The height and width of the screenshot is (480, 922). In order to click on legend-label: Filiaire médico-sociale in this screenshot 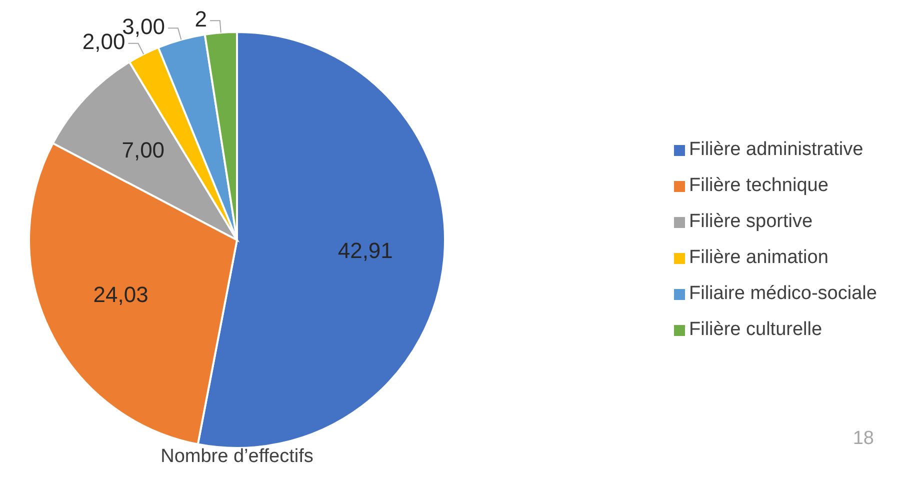, I will do `click(783, 293)`.